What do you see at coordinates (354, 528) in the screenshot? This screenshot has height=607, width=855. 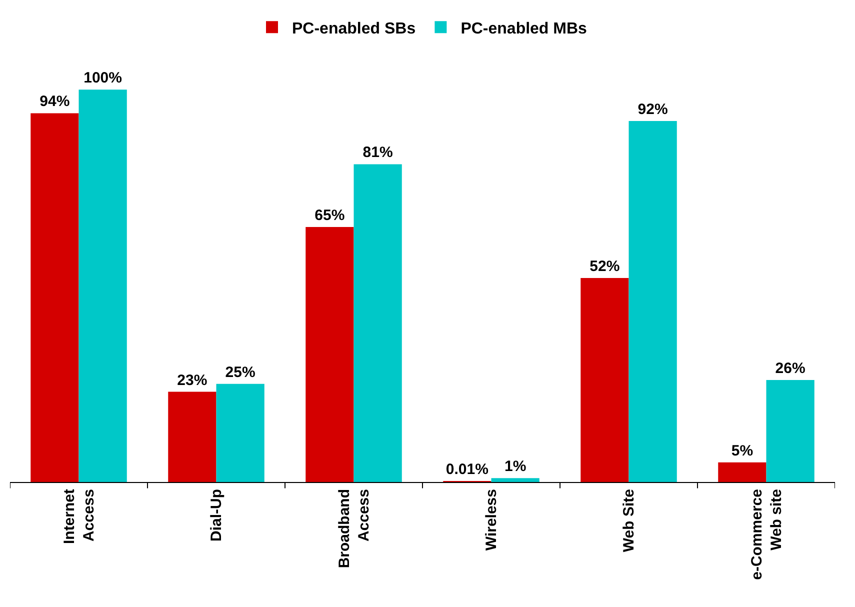 I see `x-tick-label: Broadband Access` at bounding box center [354, 528].